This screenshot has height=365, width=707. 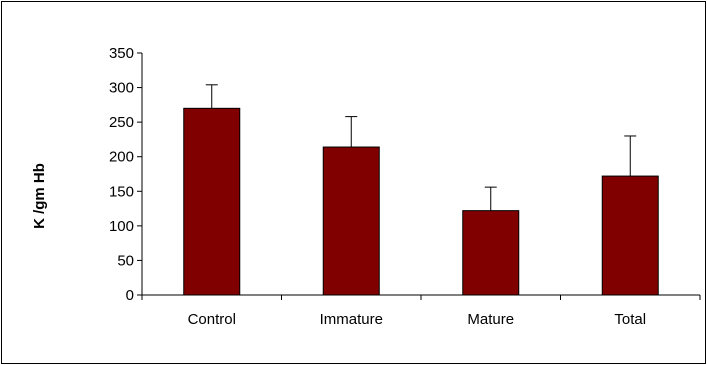 What do you see at coordinates (630, 319) in the screenshot?
I see `x-tick-label: Total` at bounding box center [630, 319].